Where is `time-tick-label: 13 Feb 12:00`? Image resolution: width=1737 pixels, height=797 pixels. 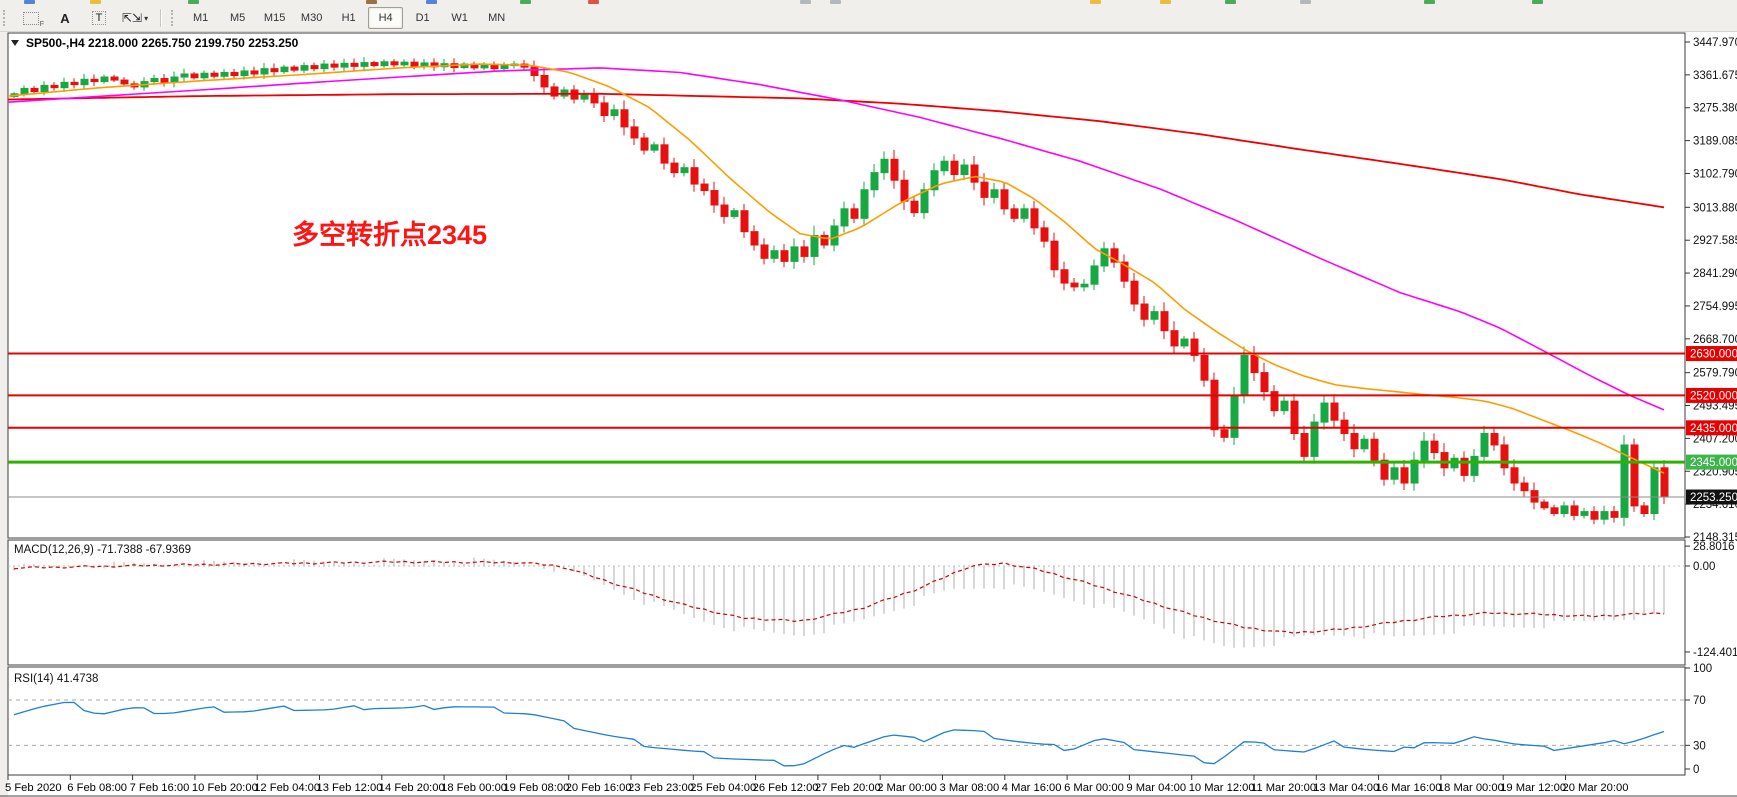 time-tick-label: 13 Feb 12:00 is located at coordinates (350, 788).